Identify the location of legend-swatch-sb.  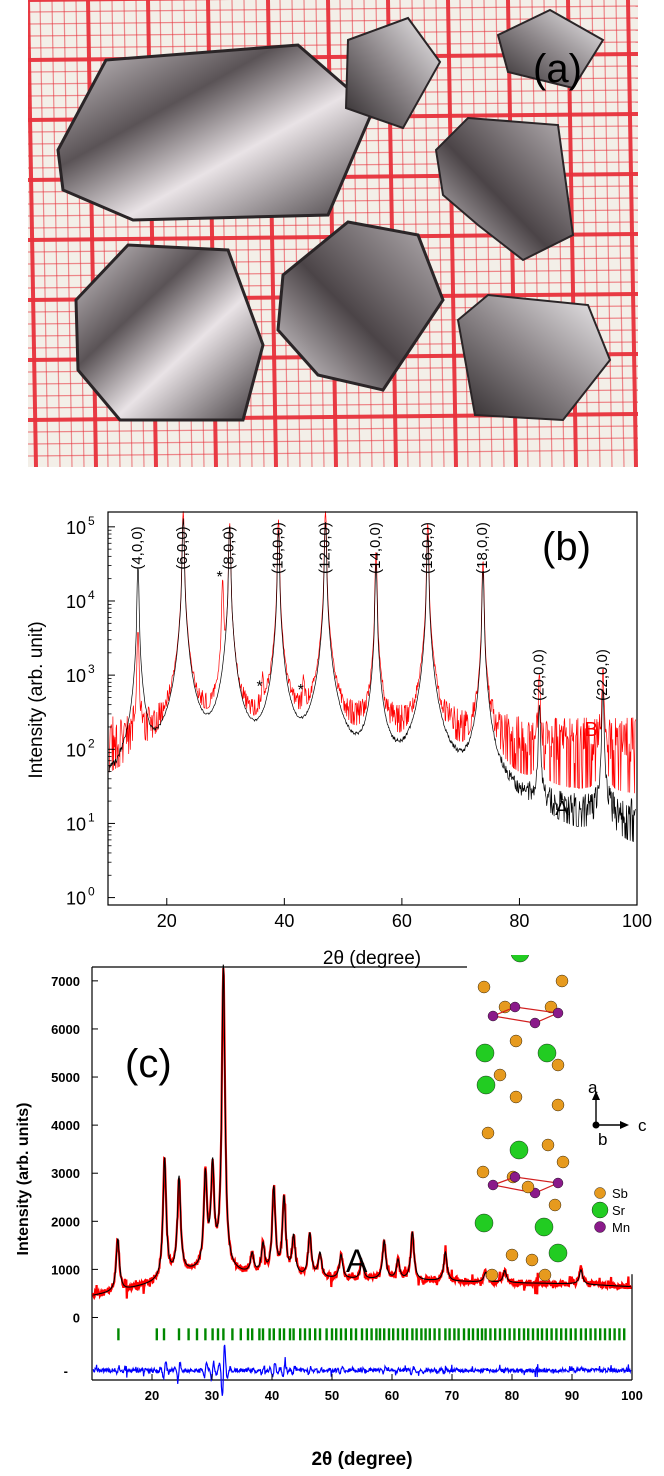
(600, 1193).